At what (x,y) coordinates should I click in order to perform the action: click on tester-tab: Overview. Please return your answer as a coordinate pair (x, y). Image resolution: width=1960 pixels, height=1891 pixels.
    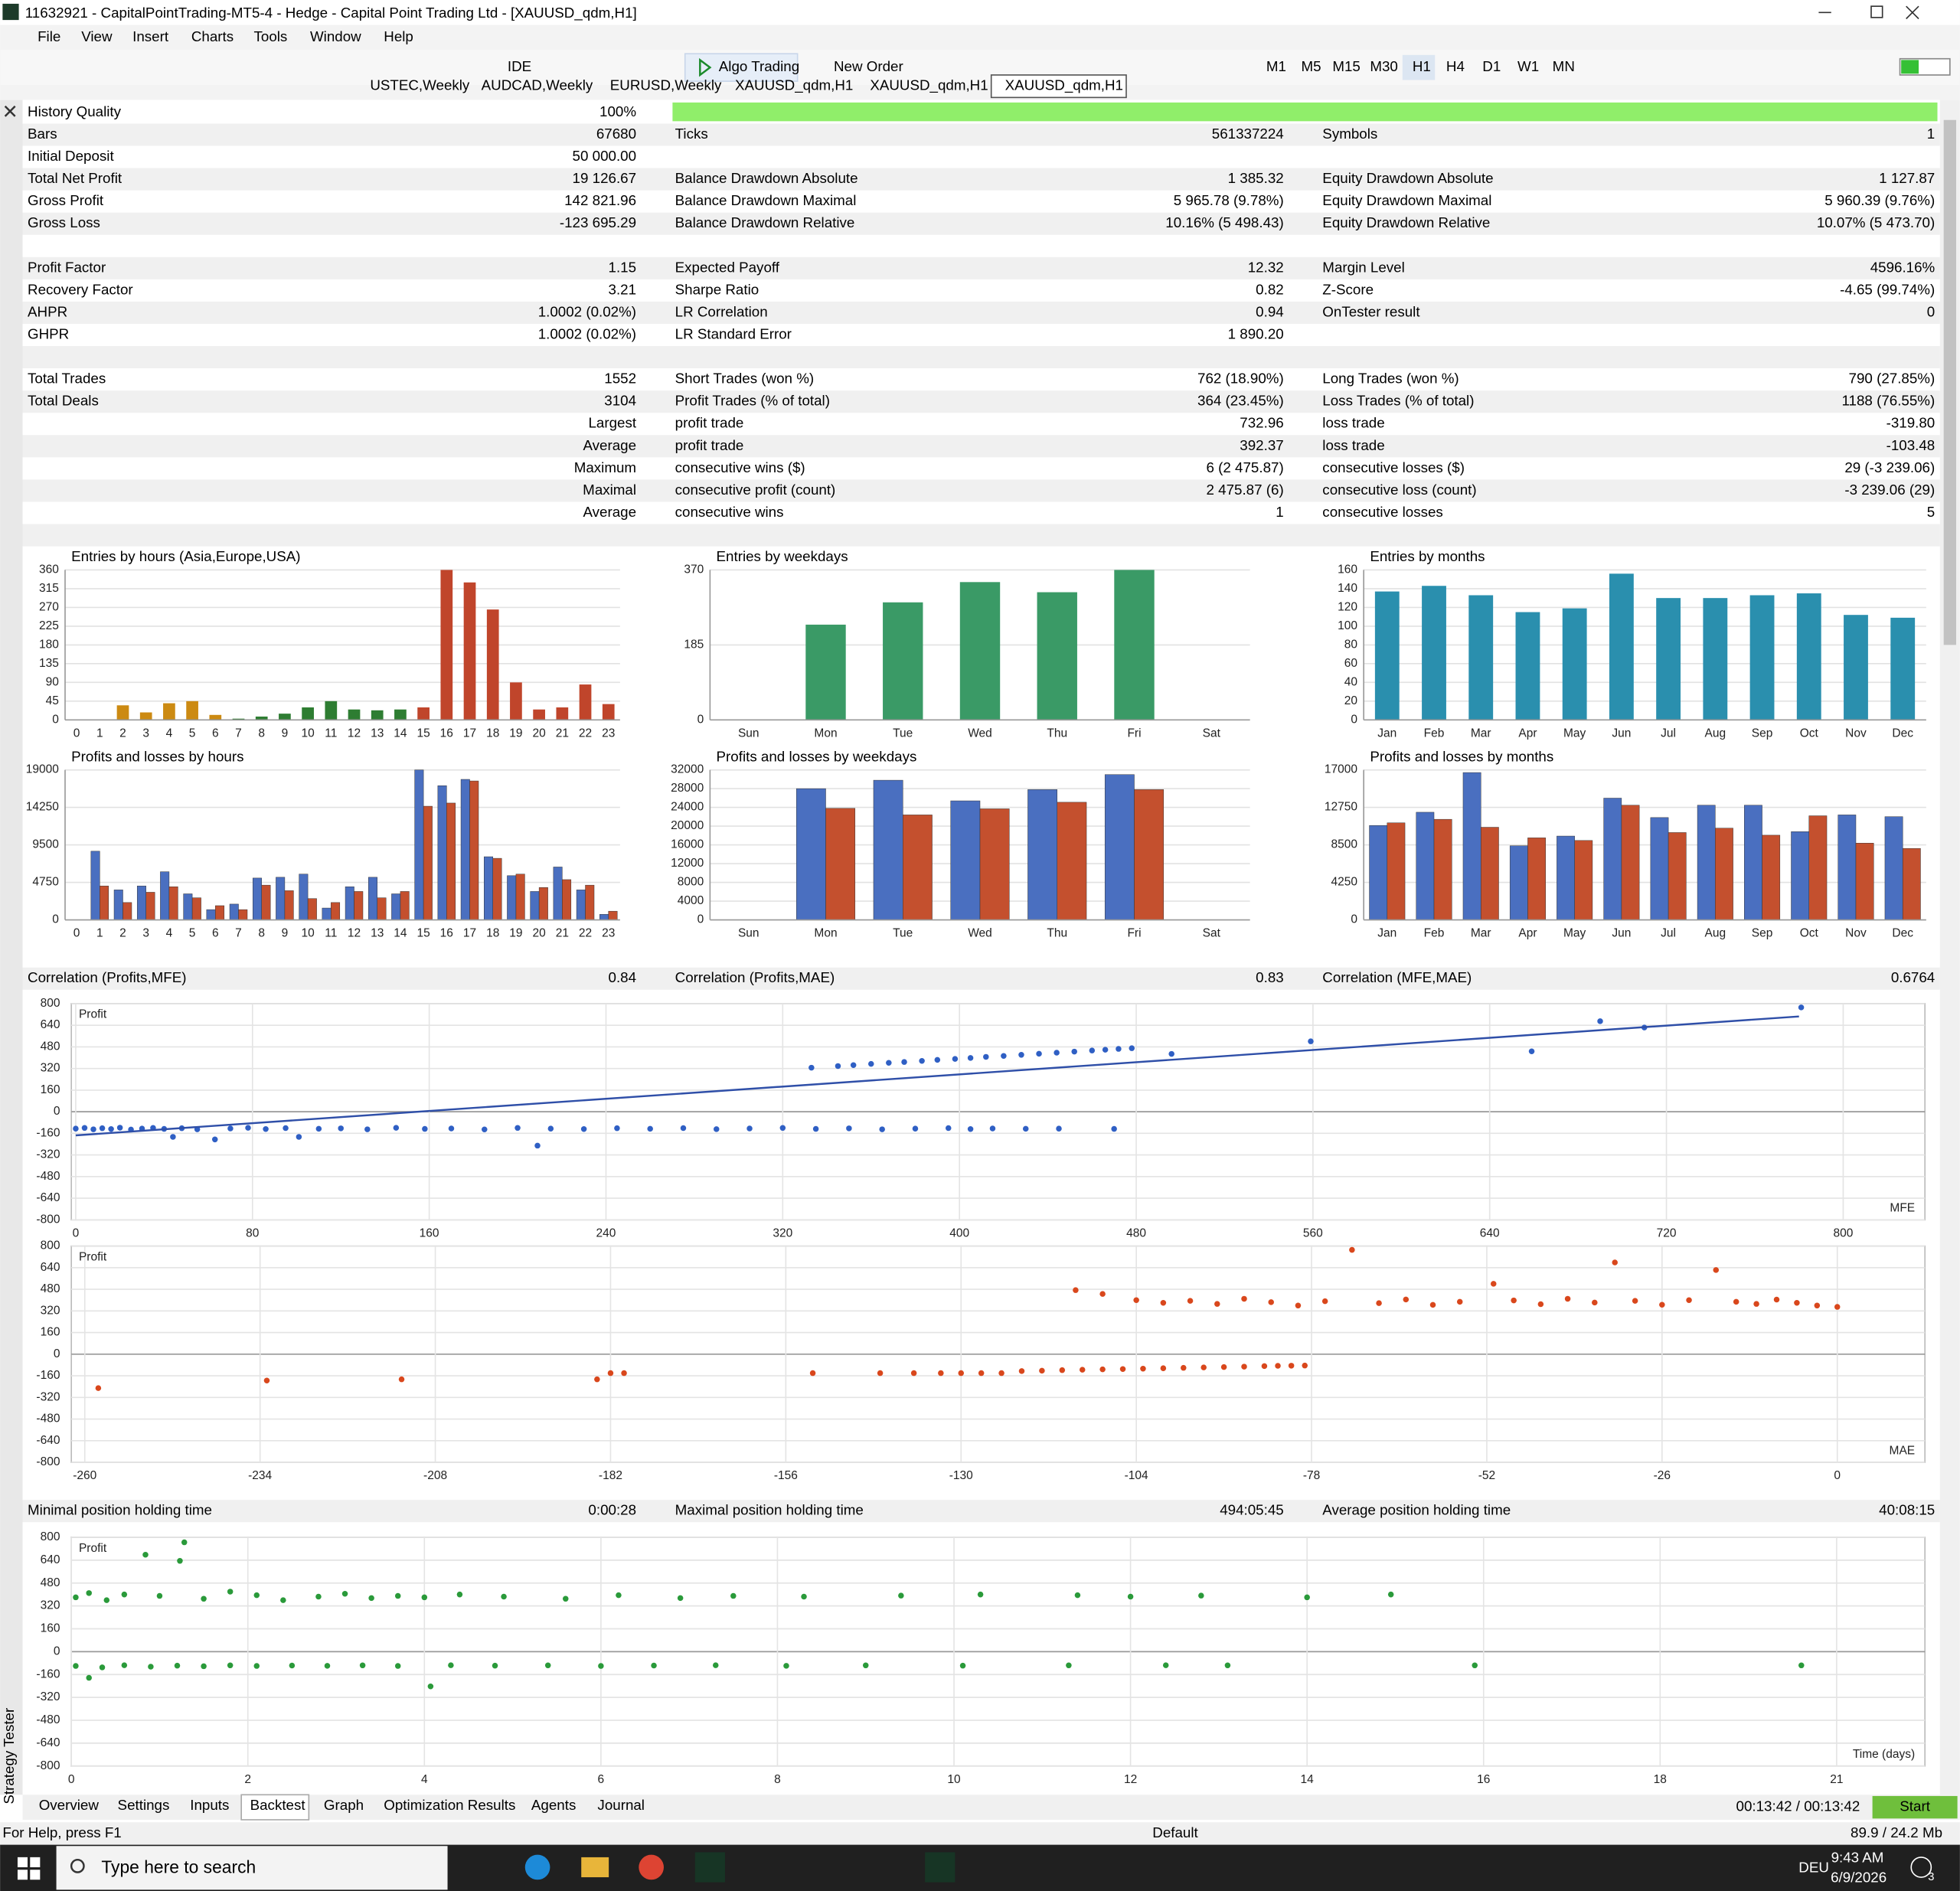
    Looking at the image, I should click on (69, 1805).